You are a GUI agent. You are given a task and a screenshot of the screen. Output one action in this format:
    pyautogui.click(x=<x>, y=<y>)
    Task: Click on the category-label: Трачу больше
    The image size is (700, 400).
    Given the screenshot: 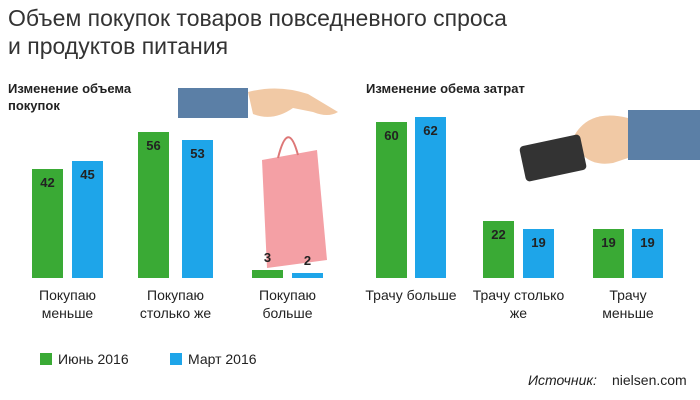 What is the action you would take?
    pyautogui.click(x=411, y=295)
    